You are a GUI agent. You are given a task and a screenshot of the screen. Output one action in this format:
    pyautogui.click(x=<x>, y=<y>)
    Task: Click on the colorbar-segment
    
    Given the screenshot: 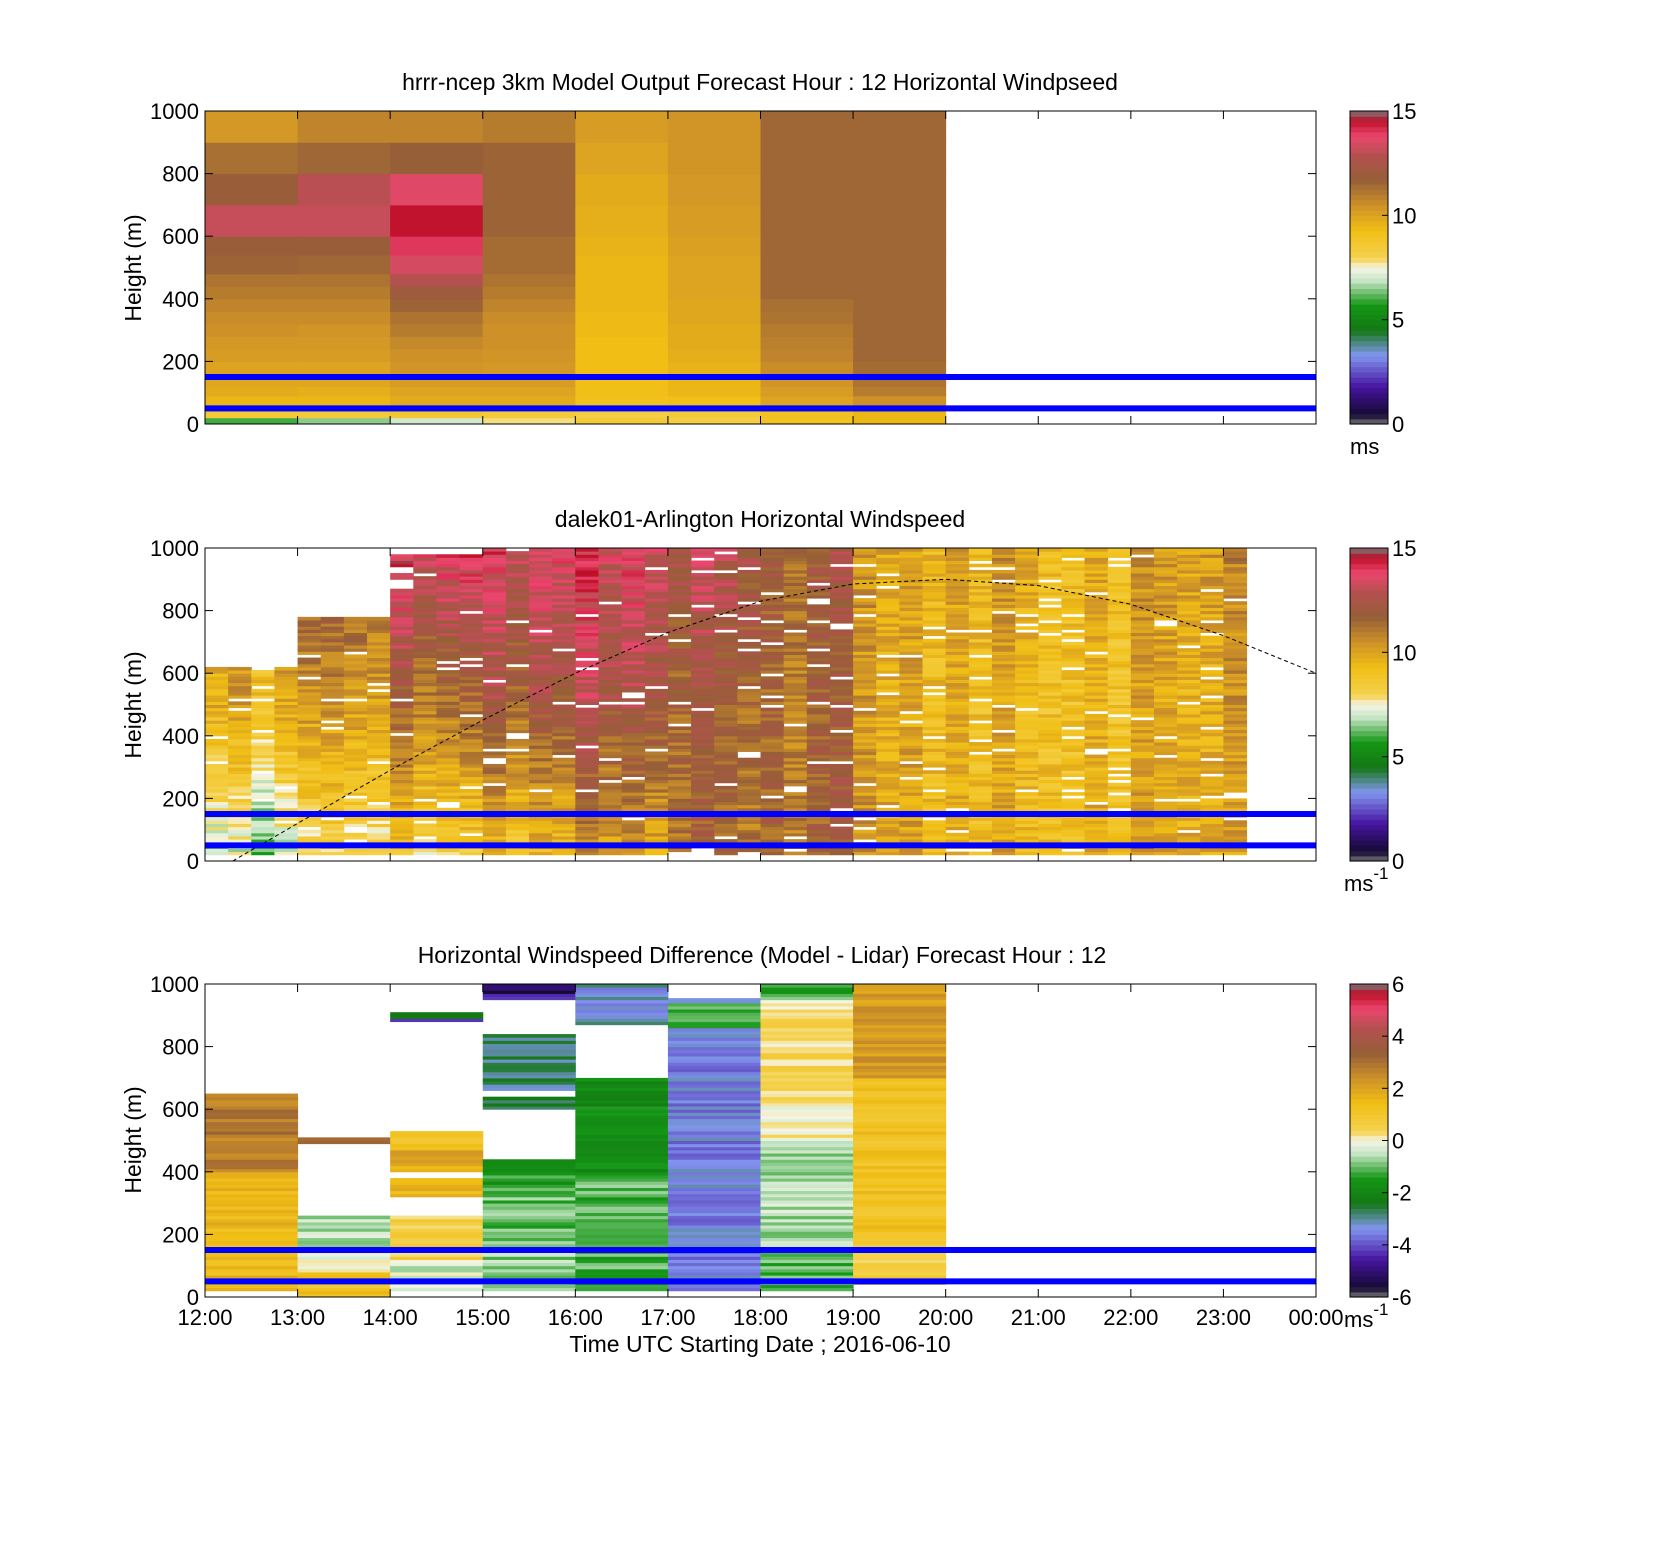 What is the action you would take?
    pyautogui.click(x=1369, y=1294)
    